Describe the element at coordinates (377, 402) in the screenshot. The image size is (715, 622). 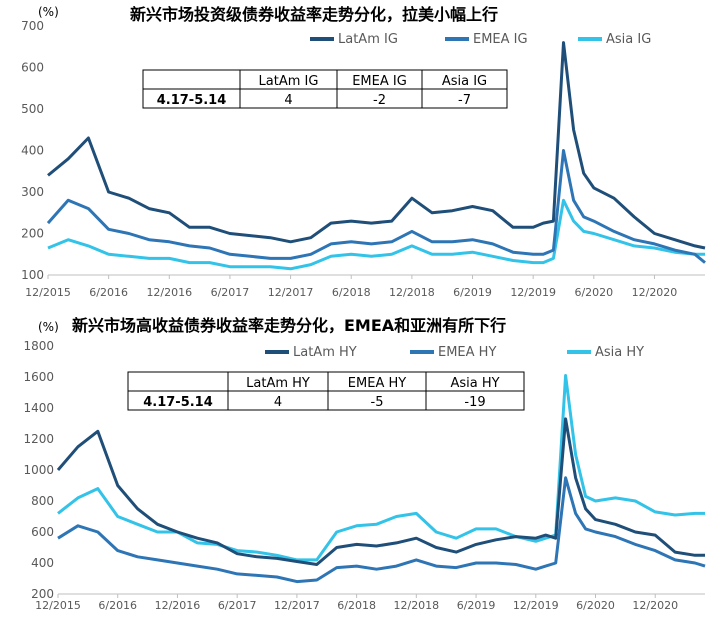
I see `table-cell: -5` at that location.